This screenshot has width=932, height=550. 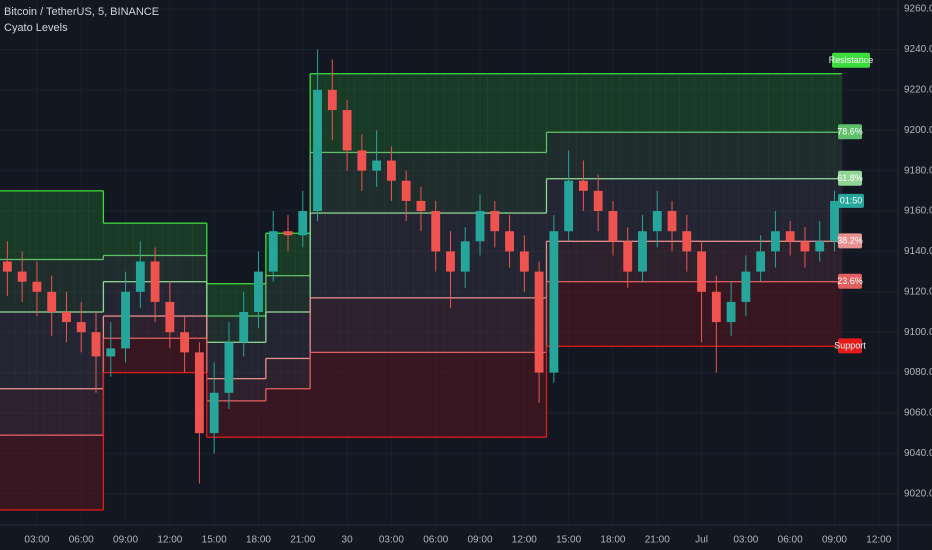 What do you see at coordinates (745, 540) in the screenshot?
I see `x-tick-label: 03:00` at bounding box center [745, 540].